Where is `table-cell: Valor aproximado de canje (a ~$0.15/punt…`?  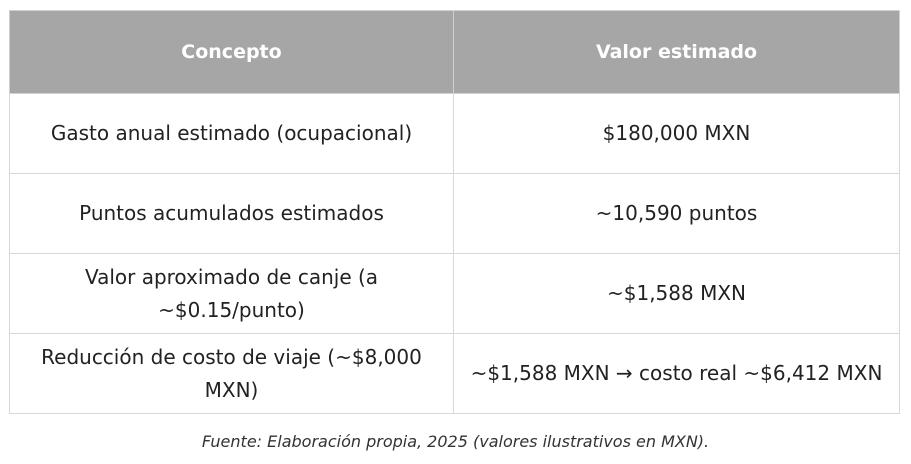
table-cell: Valor aproximado de canje (a ~$0.15/punt… is located at coordinates (231, 293).